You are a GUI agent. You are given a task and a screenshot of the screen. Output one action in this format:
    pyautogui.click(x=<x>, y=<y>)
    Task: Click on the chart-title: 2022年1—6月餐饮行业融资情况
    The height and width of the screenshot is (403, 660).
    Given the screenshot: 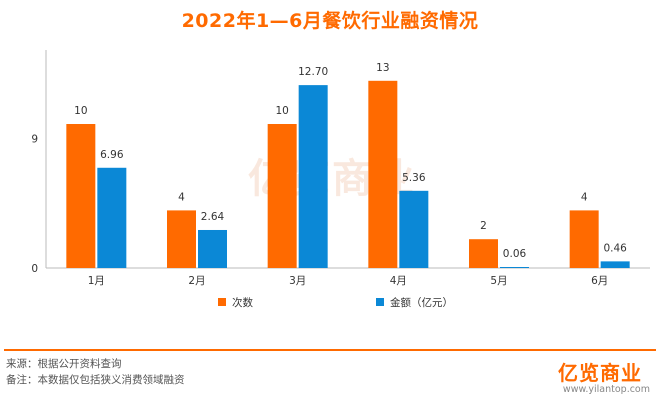 What is the action you would take?
    pyautogui.click(x=330, y=21)
    